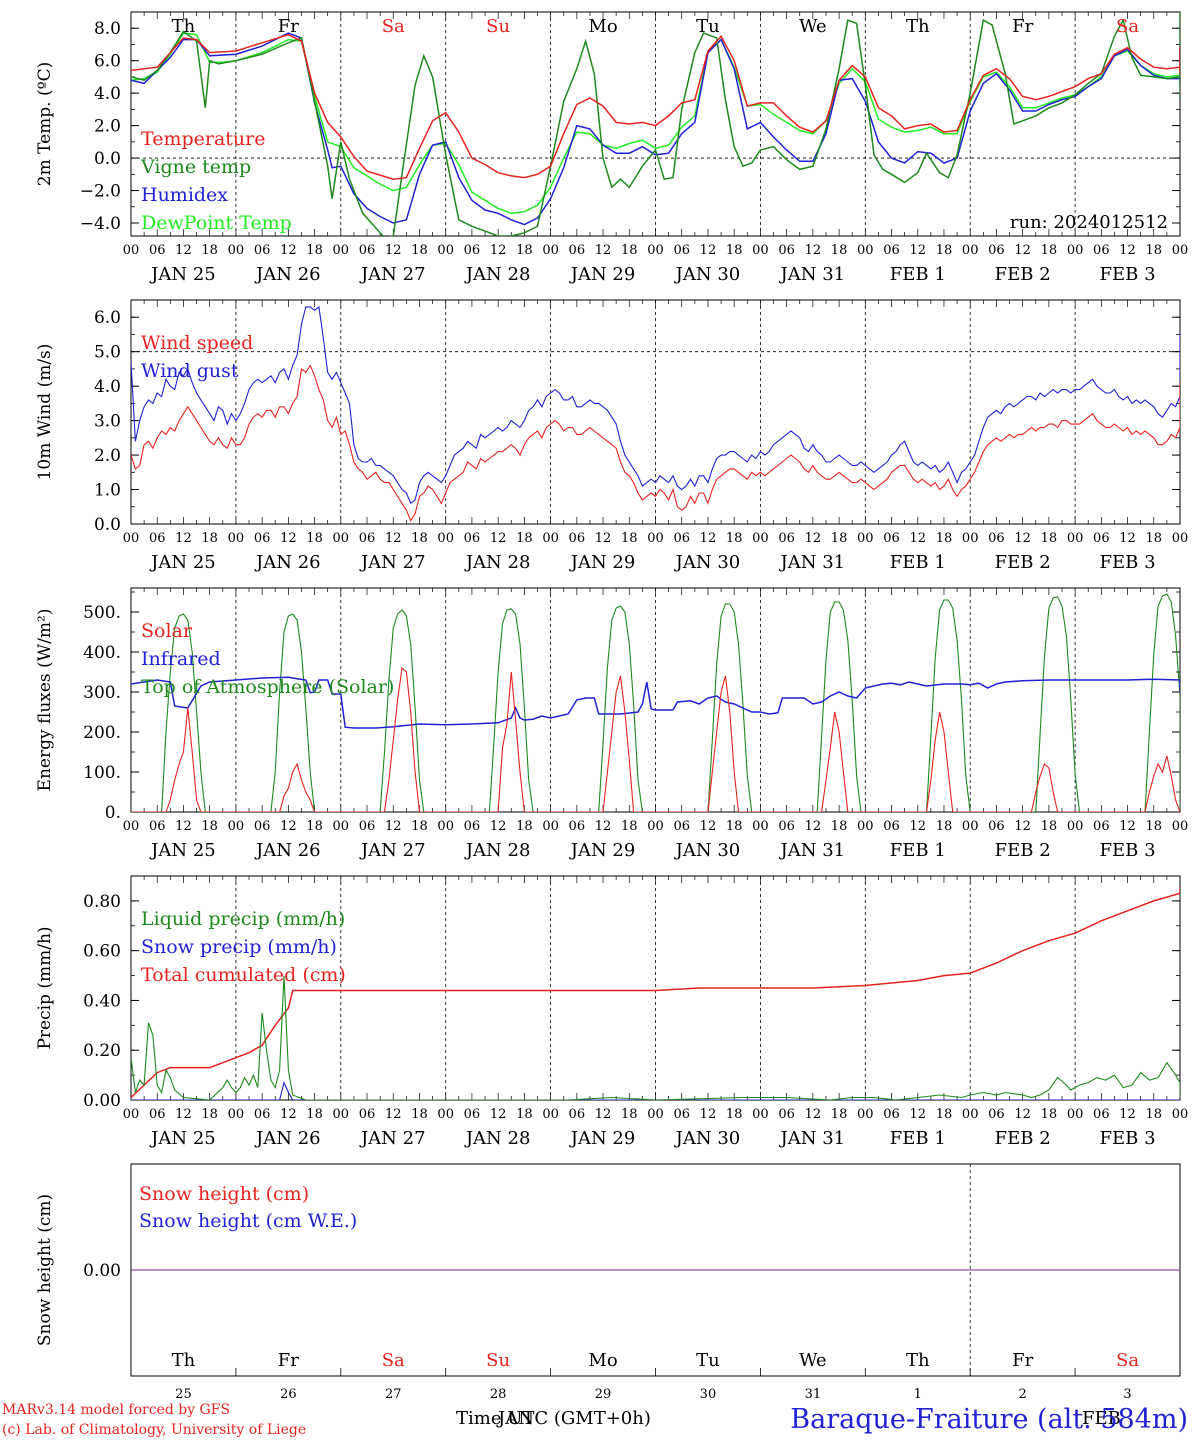 The width and height of the screenshot is (1194, 1440). I want to click on y-tick-label: 100., so click(102, 773).